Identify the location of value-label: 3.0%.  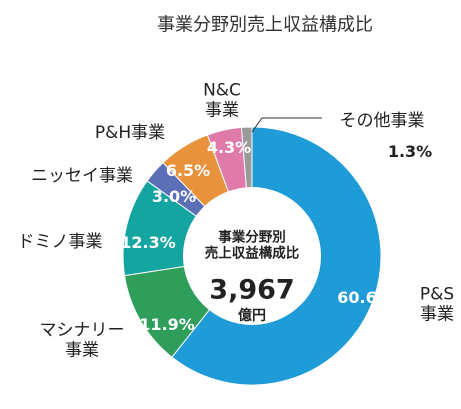
(174, 196).